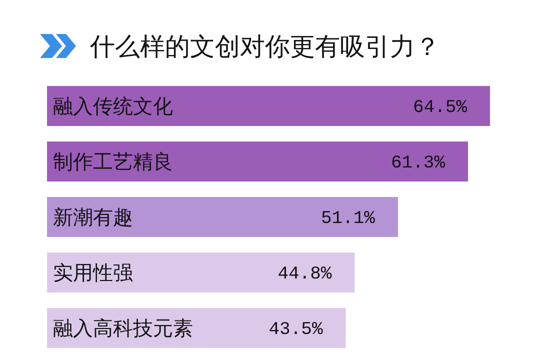  What do you see at coordinates (93, 217) in the screenshot?
I see `category-label: 新潮有趣` at bounding box center [93, 217].